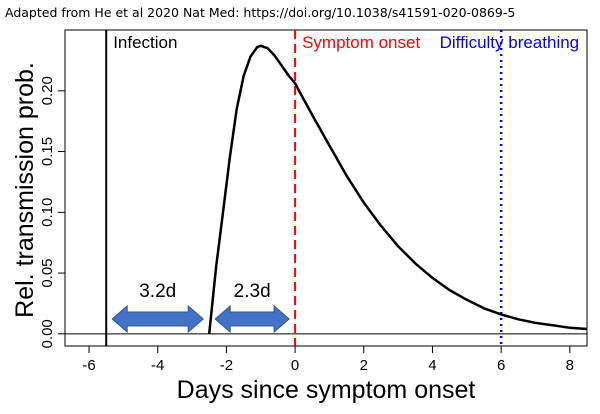 Image resolution: width=600 pixels, height=414 pixels. What do you see at coordinates (570, 365) in the screenshot?
I see `x-tick-label: 8` at bounding box center [570, 365].